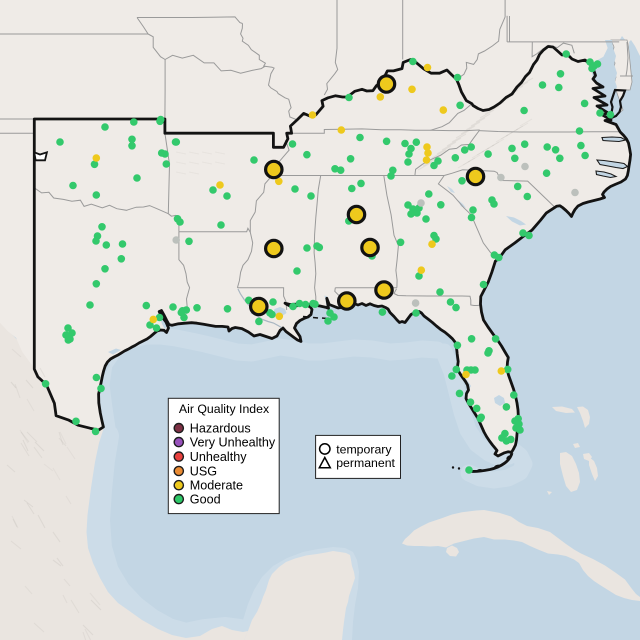 Image resolution: width=640 pixels, height=640 pixels. I want to click on svg-text: temporary, so click(364, 449).